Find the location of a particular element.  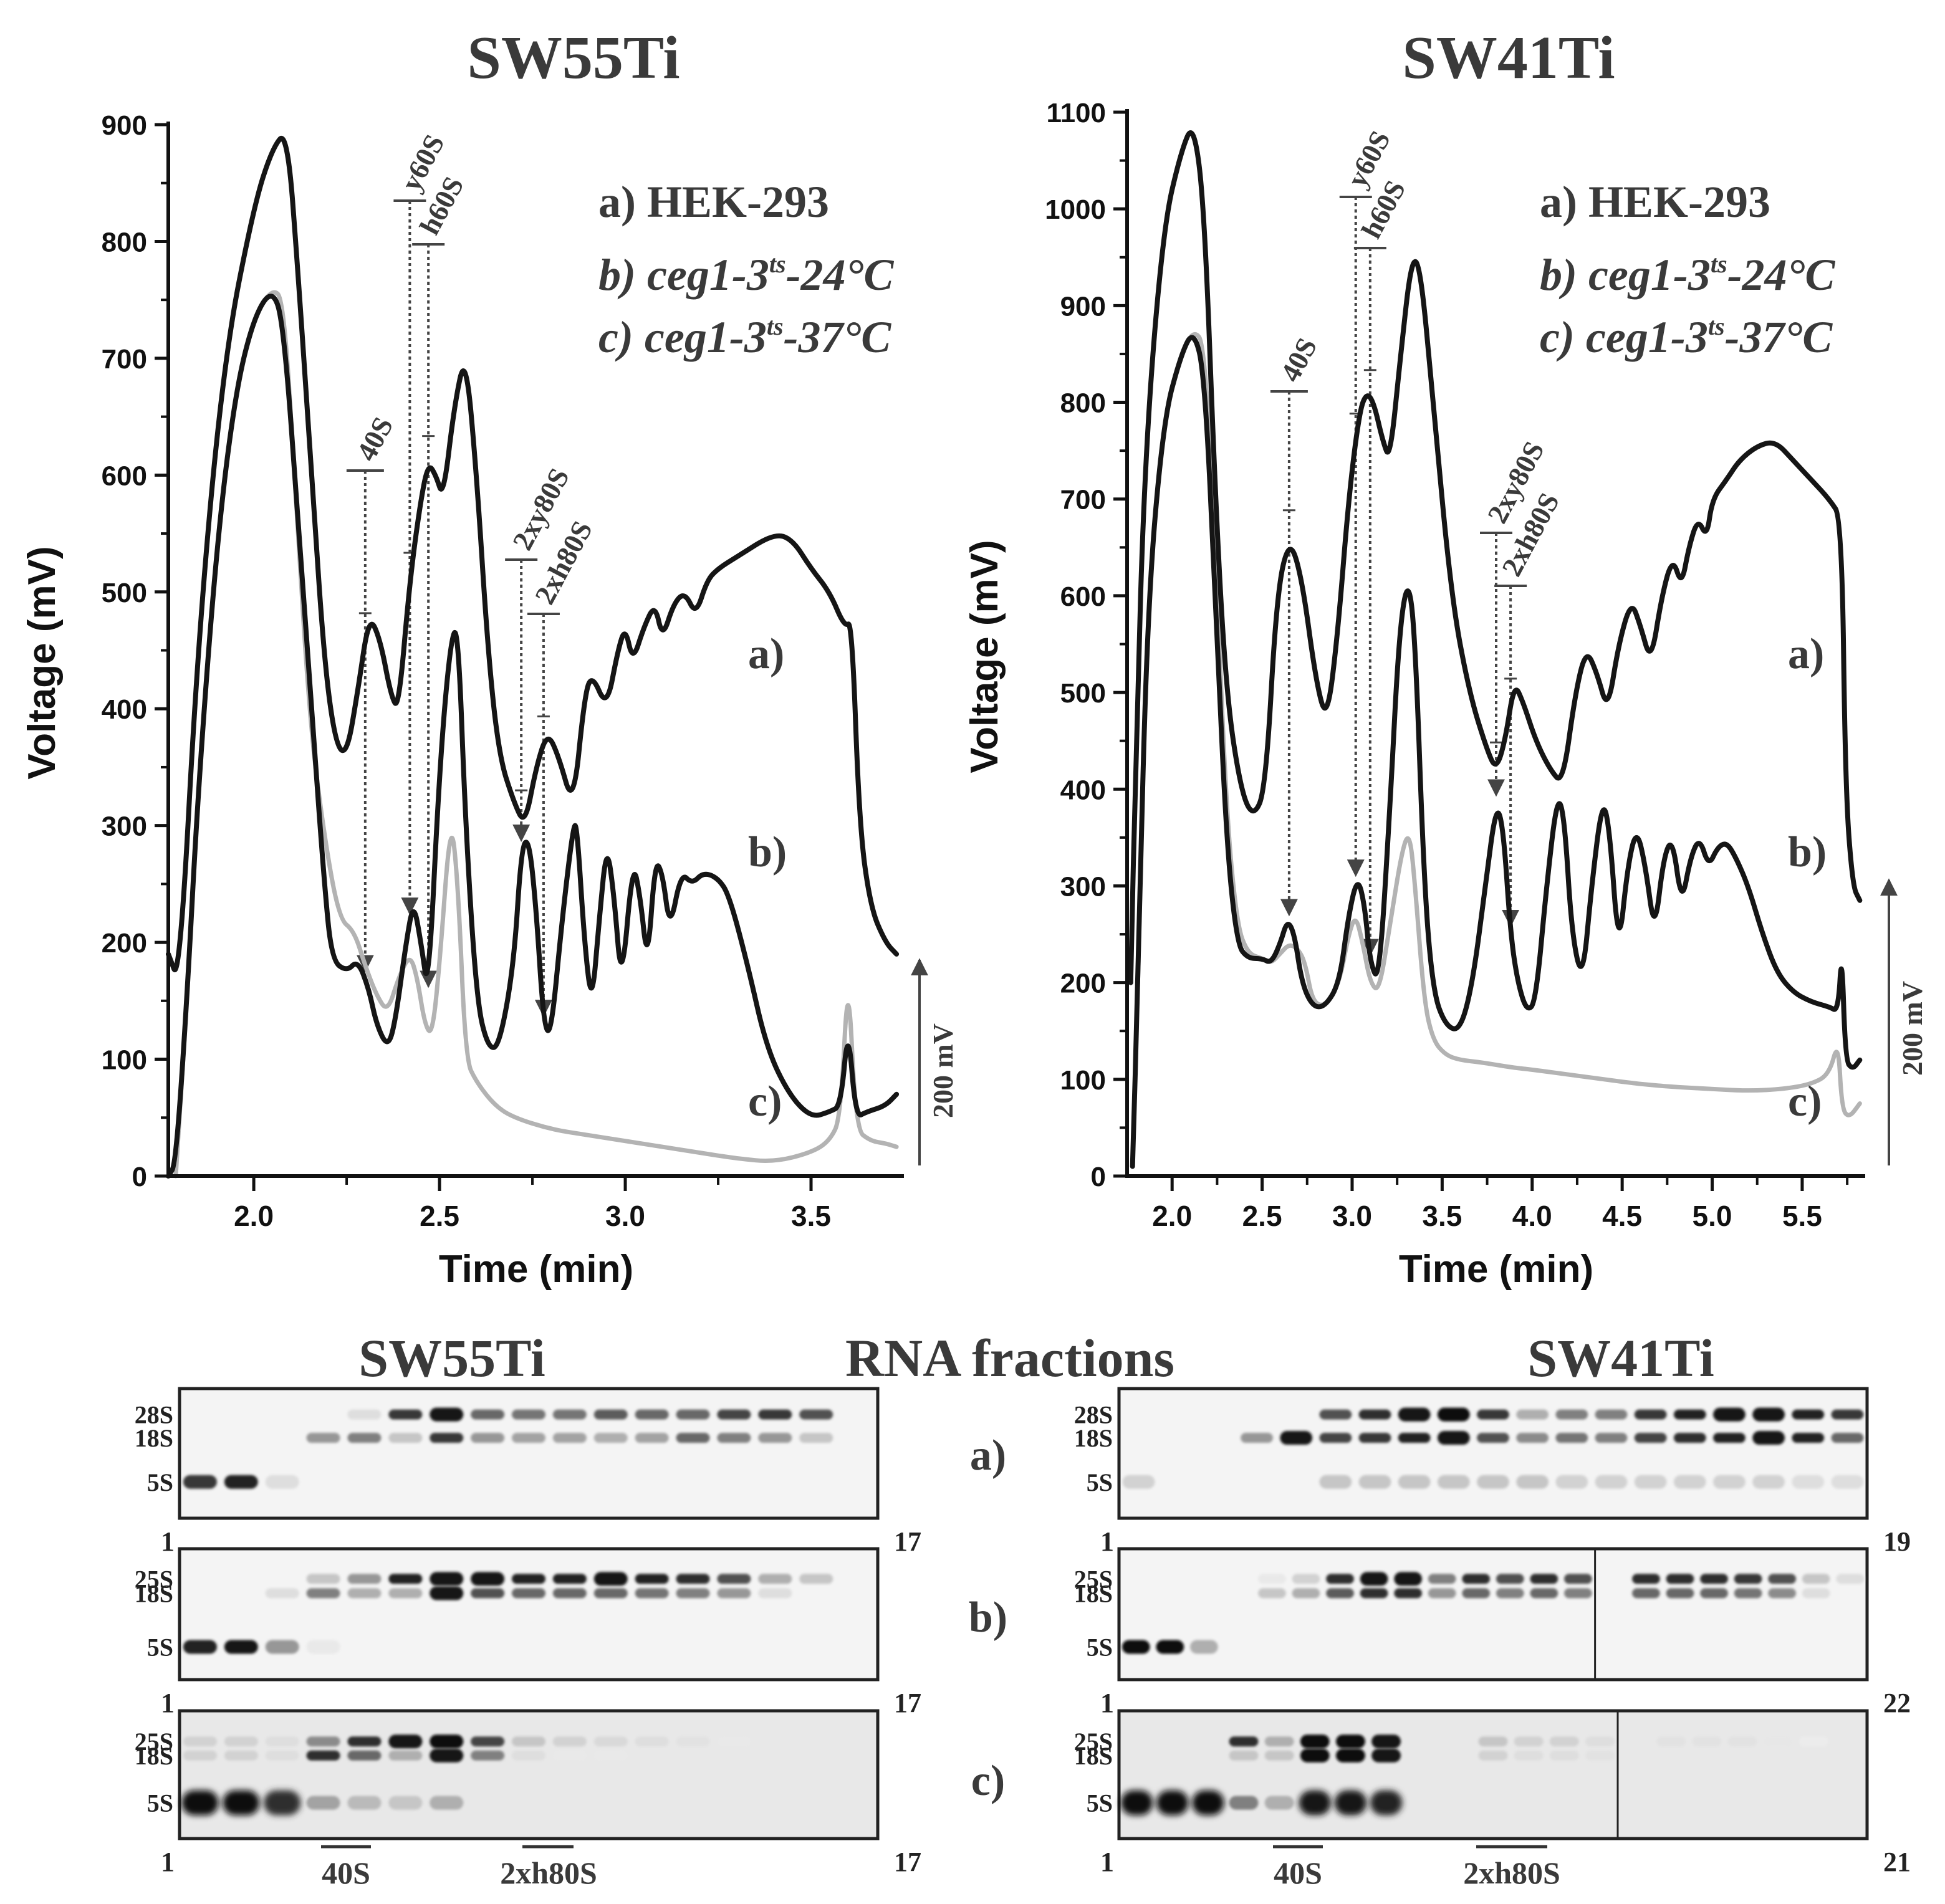

y-tick-label: 0 is located at coordinates (139, 1177).